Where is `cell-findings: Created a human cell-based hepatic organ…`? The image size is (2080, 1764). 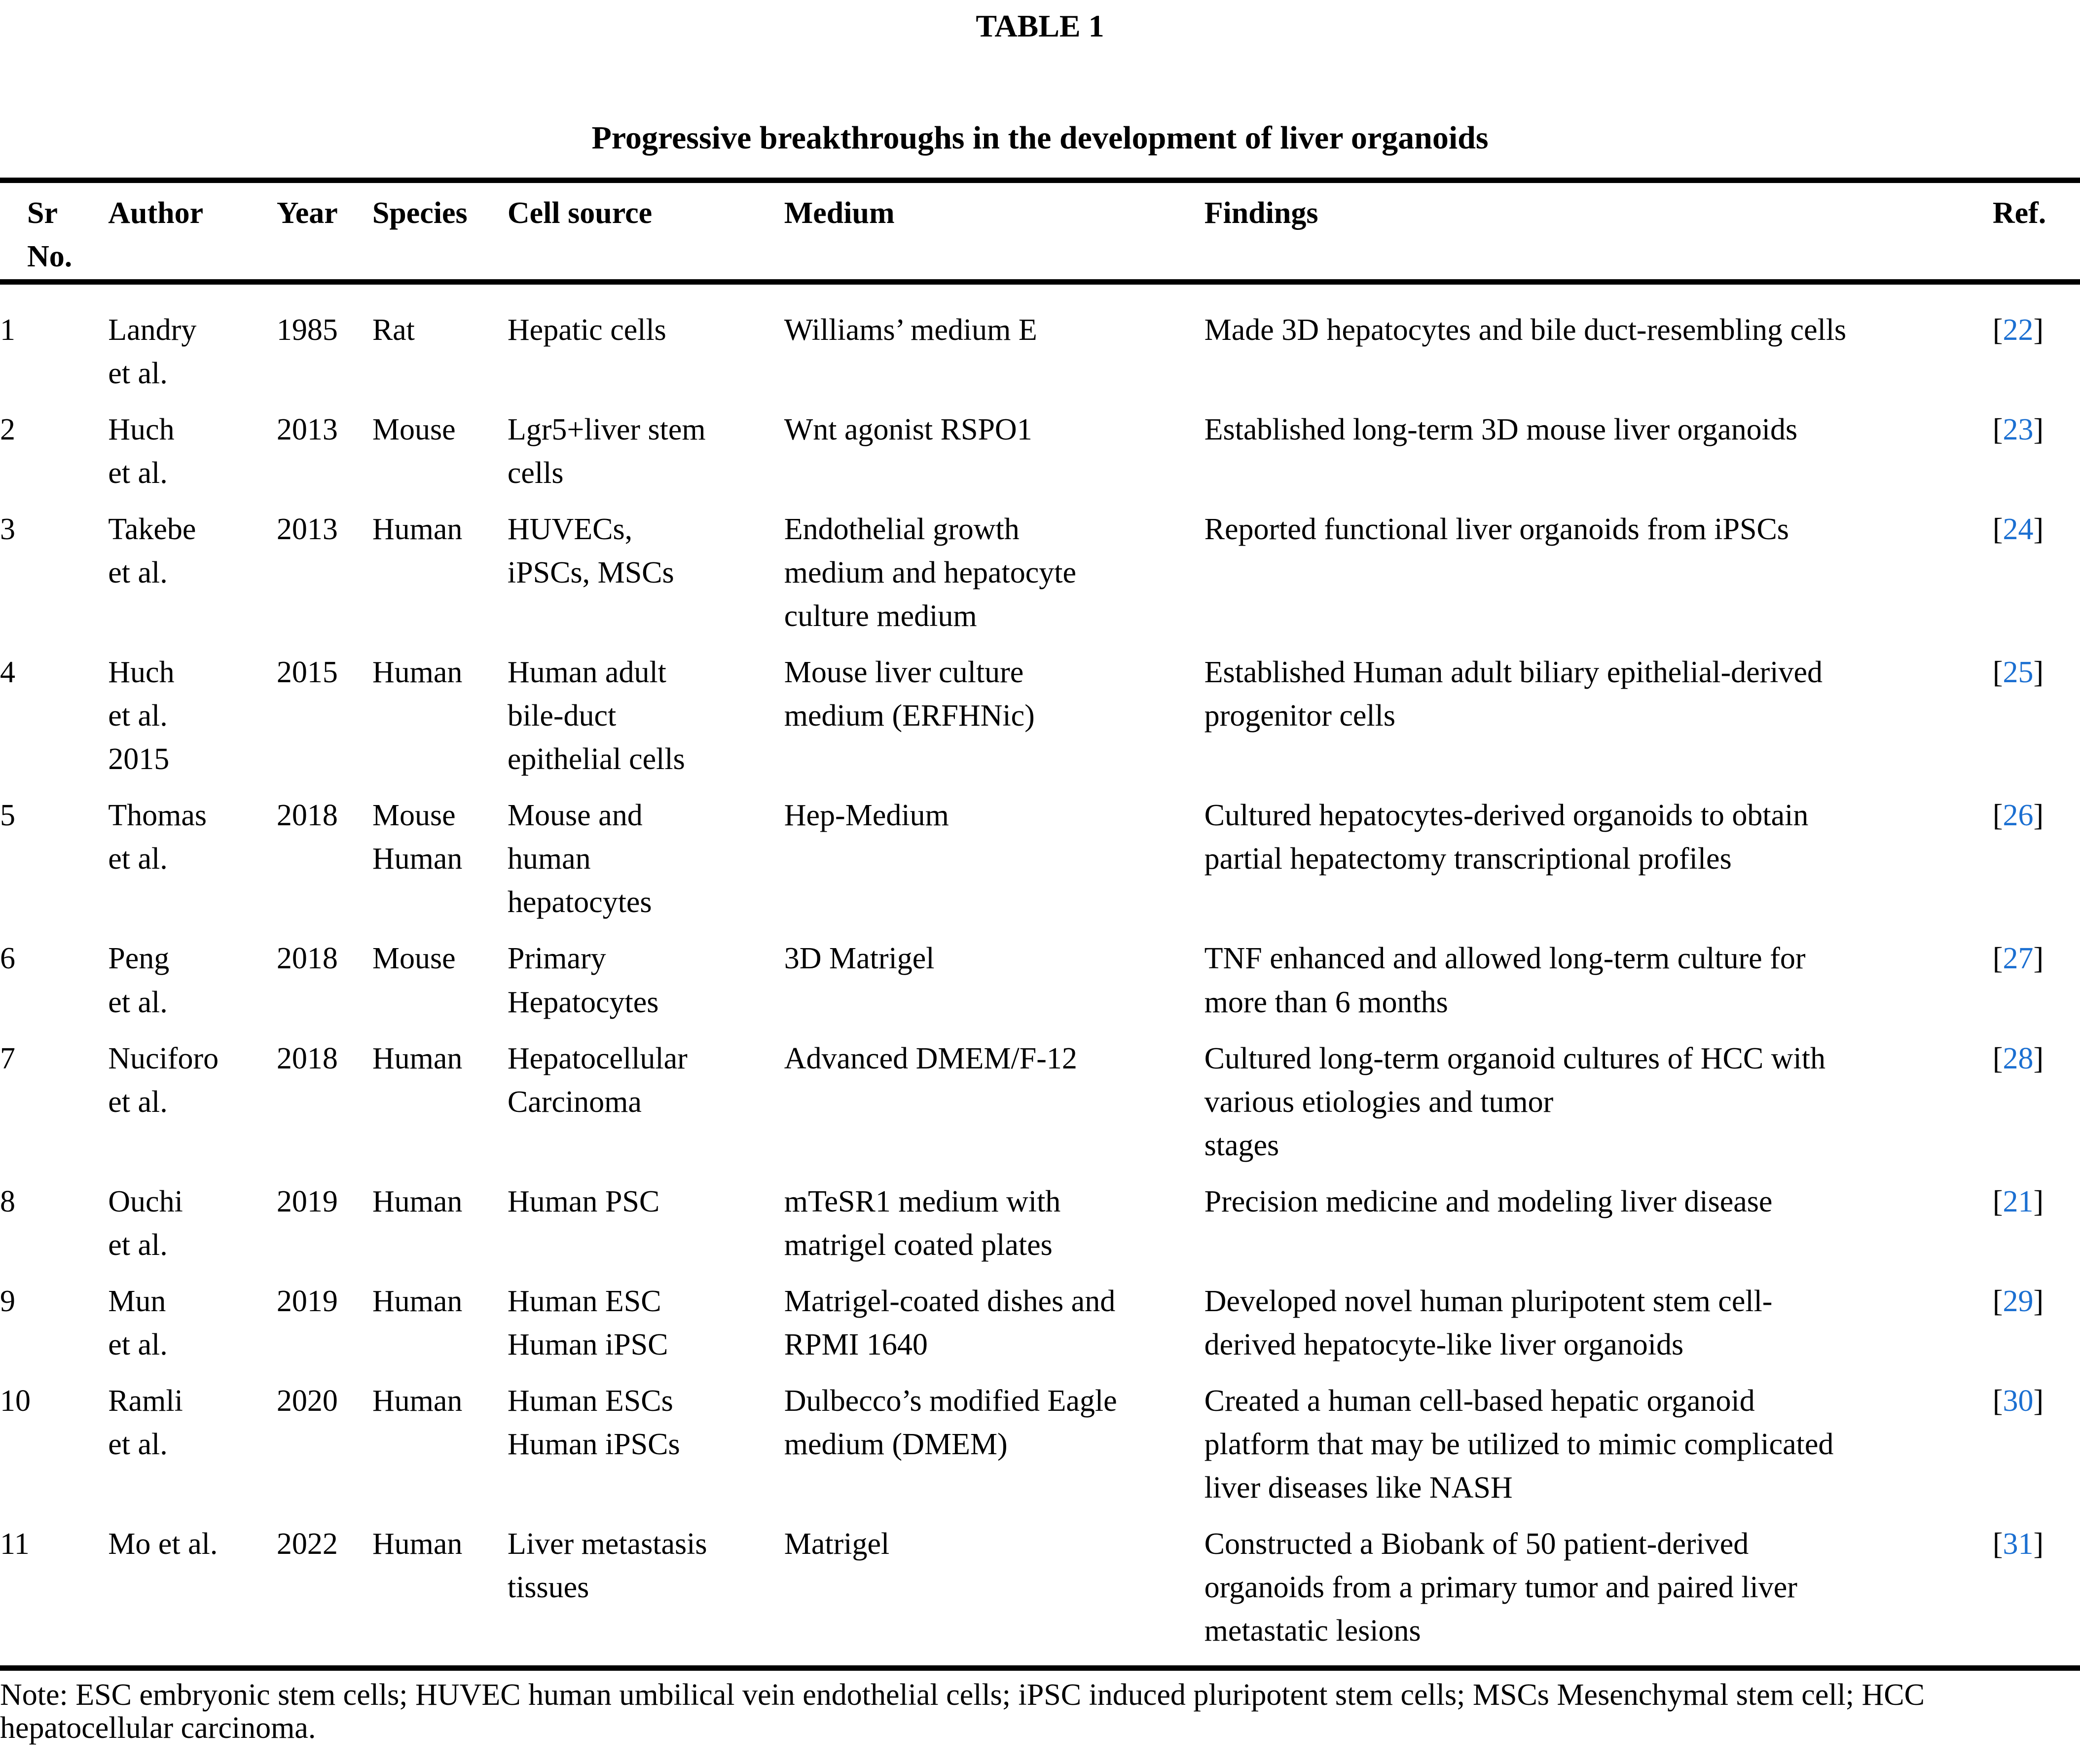 cell-findings: Created a human cell-based hepatic organ… is located at coordinates (1519, 1444).